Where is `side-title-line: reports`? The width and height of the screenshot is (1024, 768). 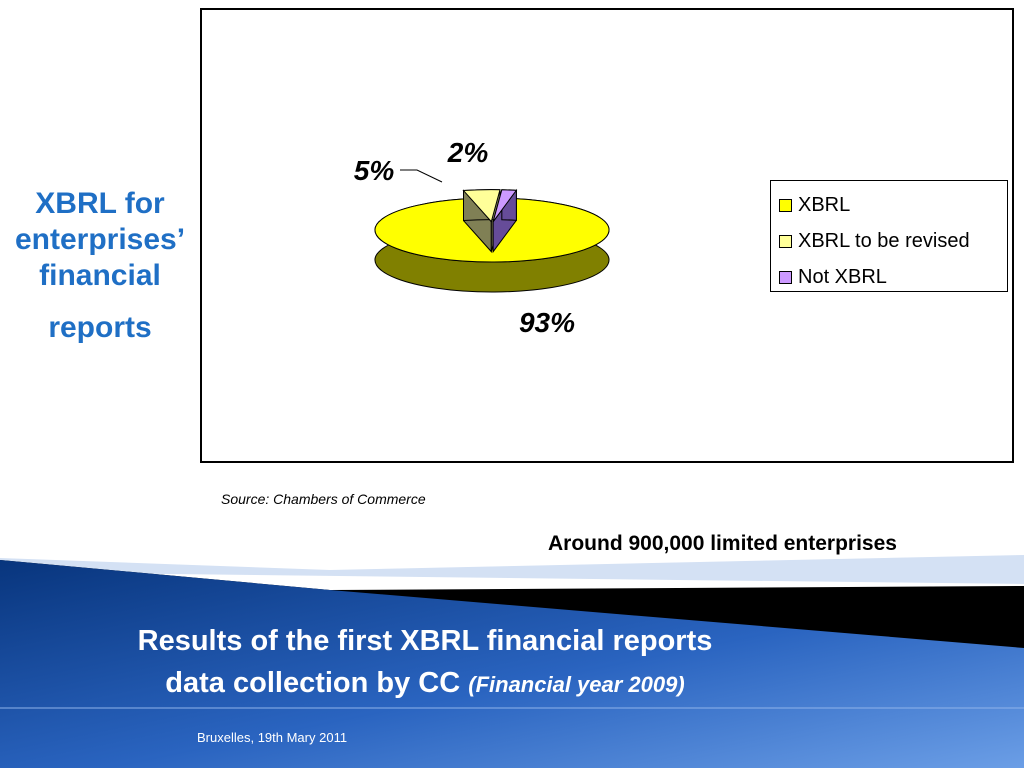 side-title-line: reports is located at coordinates (100, 327).